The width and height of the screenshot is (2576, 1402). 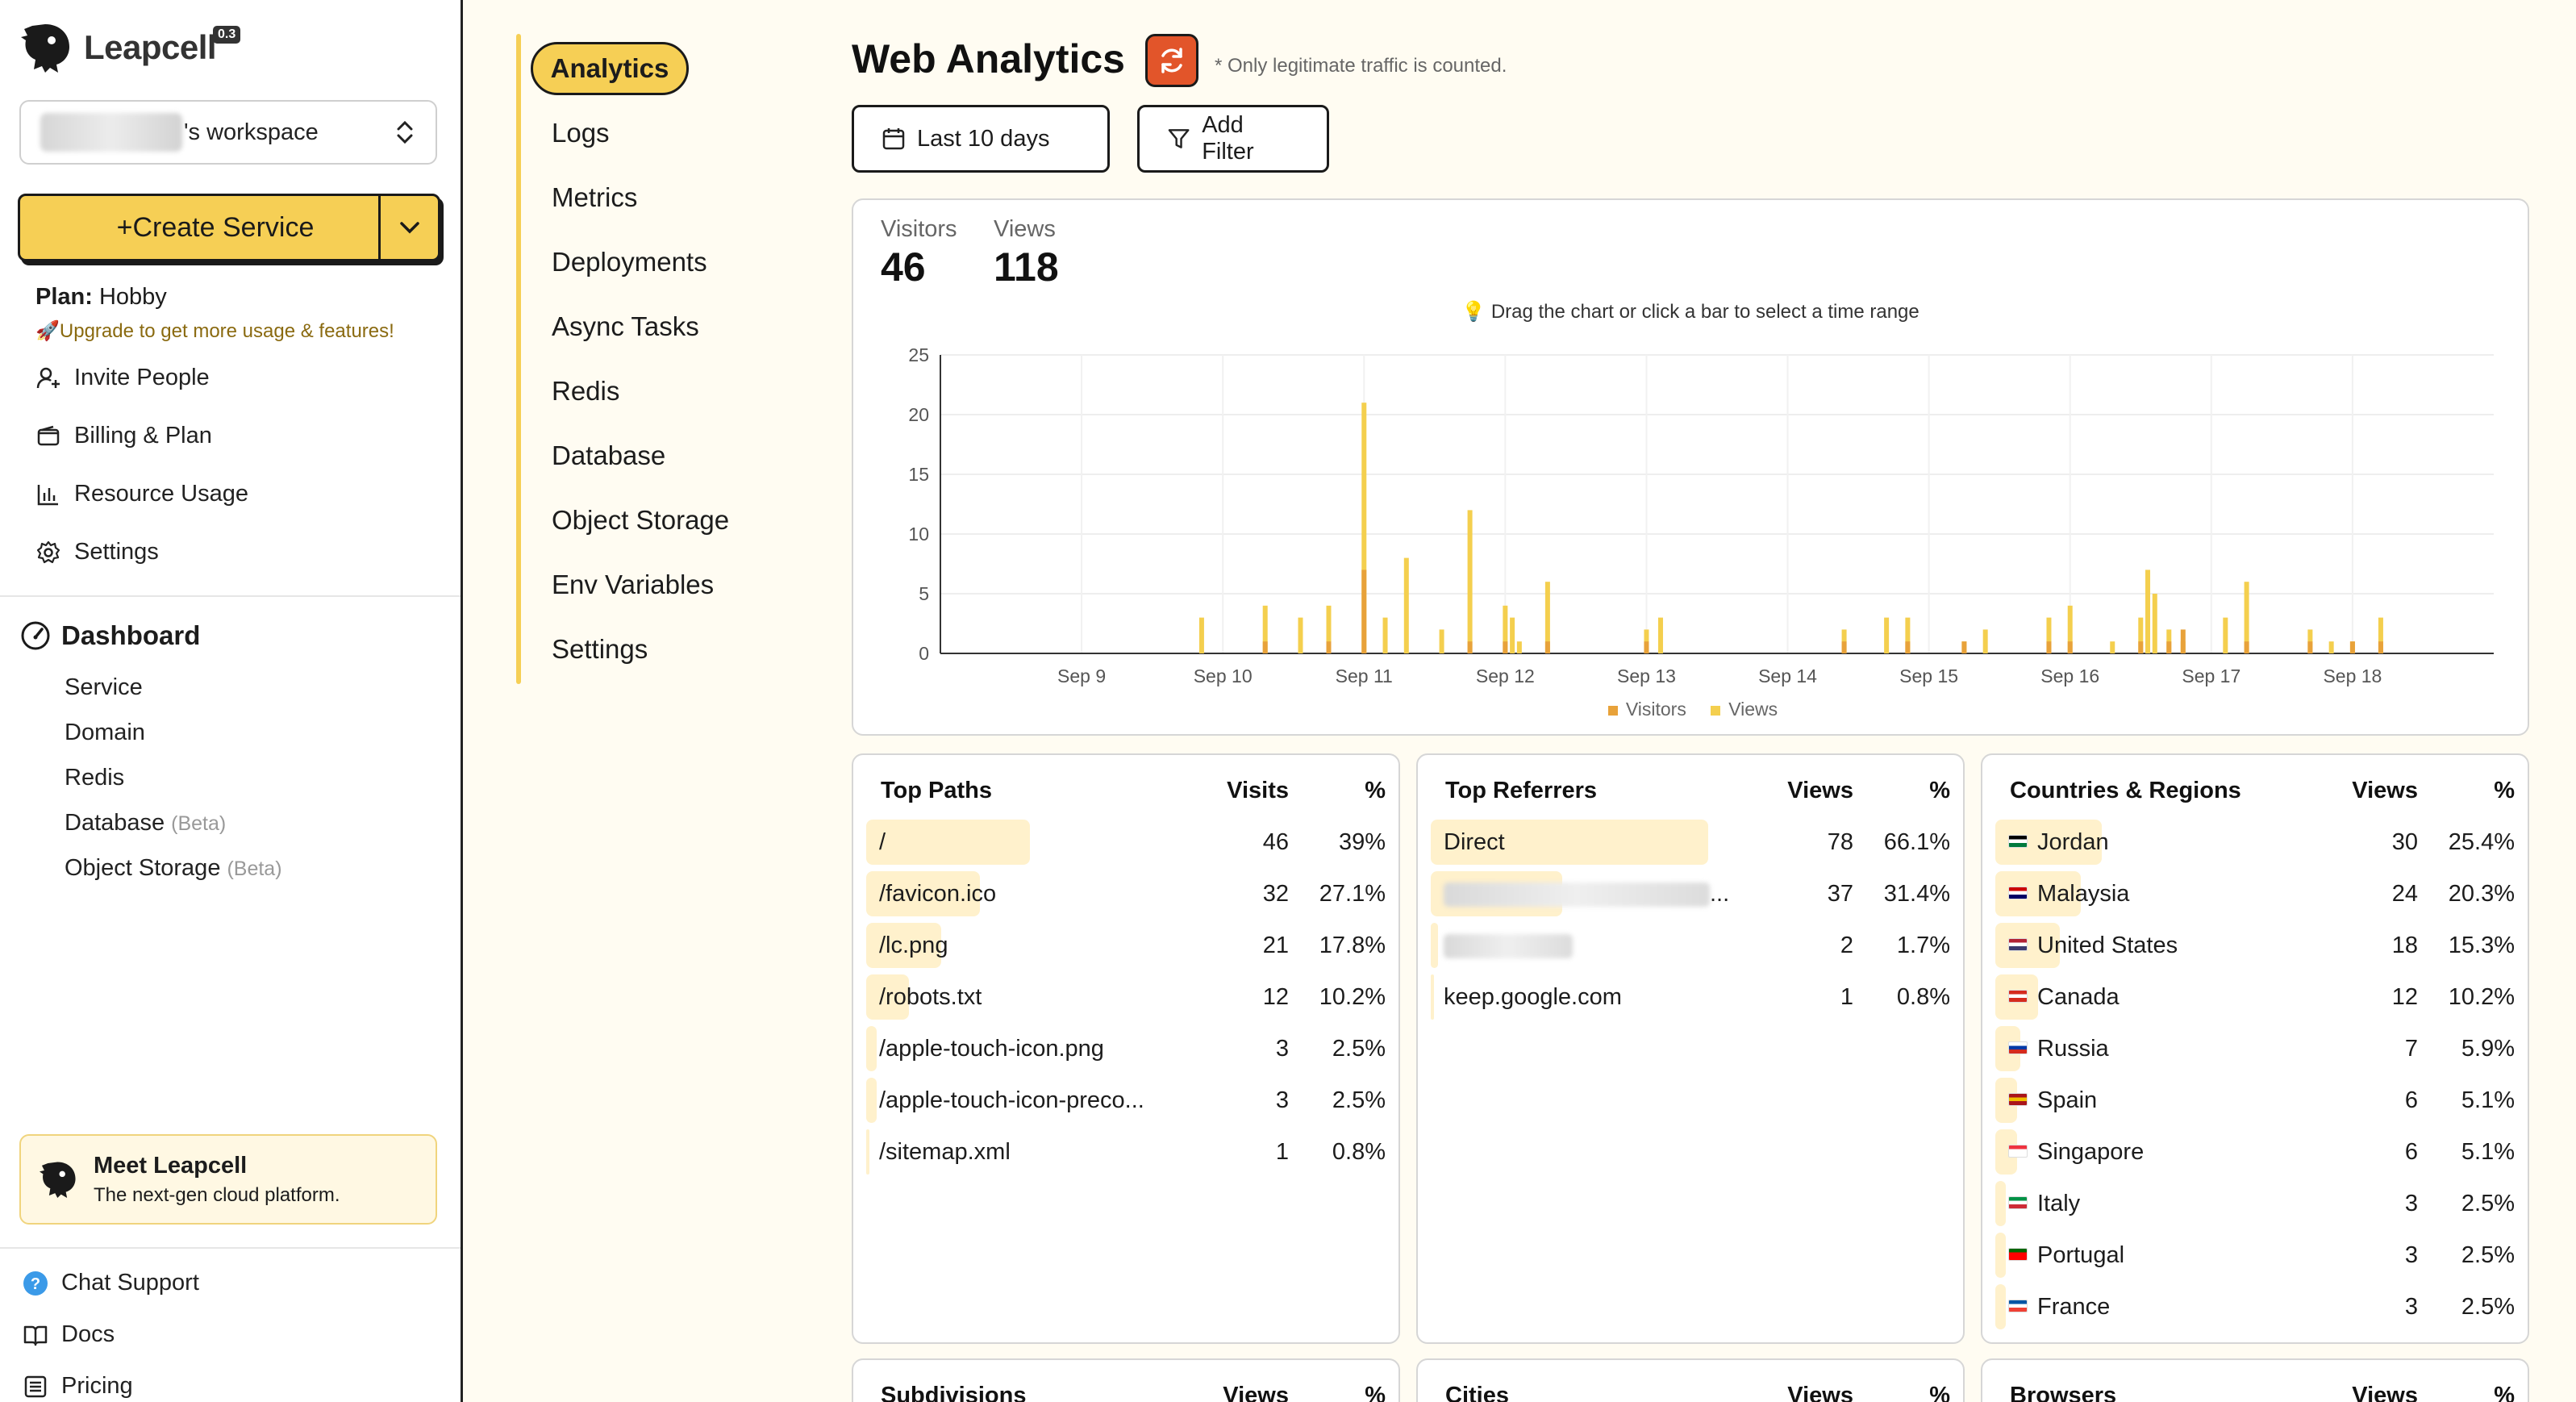 What do you see at coordinates (1820, 1392) in the screenshot?
I see `cities-col-views: Views` at bounding box center [1820, 1392].